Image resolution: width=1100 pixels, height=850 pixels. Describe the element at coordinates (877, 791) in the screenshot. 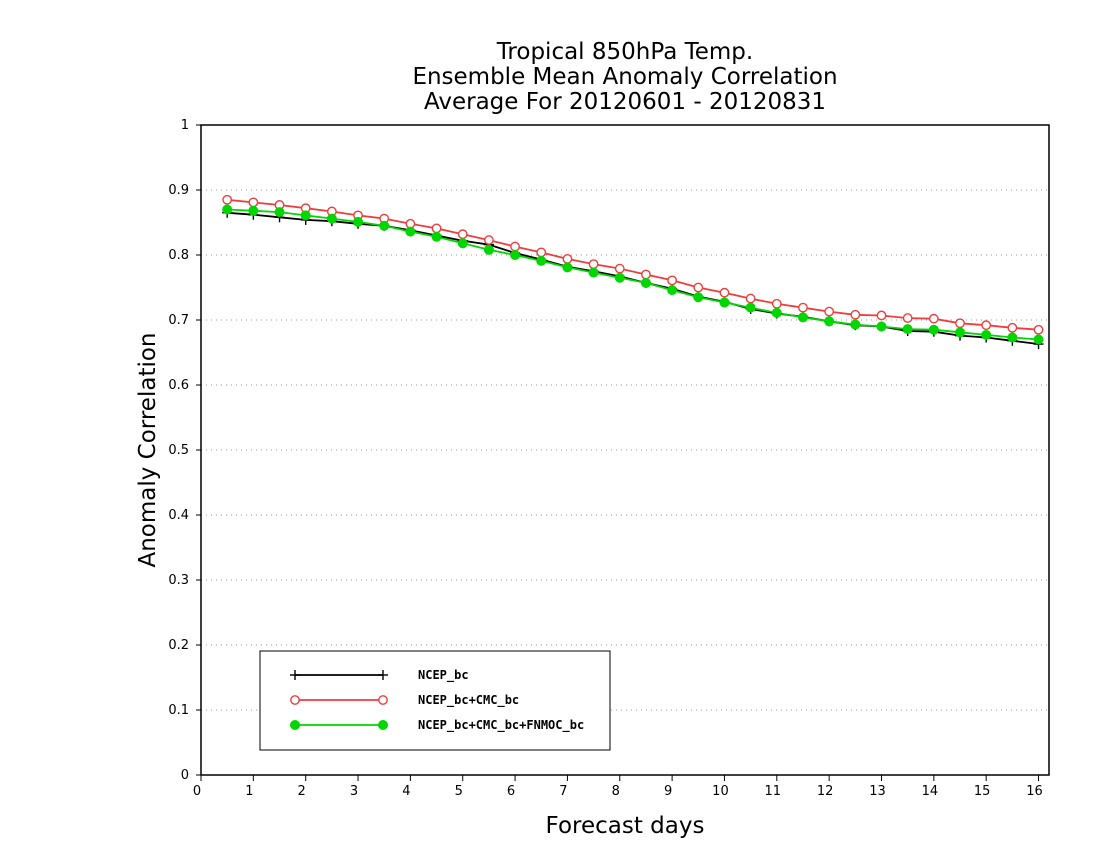

I see `x-tick-label: 13` at that location.